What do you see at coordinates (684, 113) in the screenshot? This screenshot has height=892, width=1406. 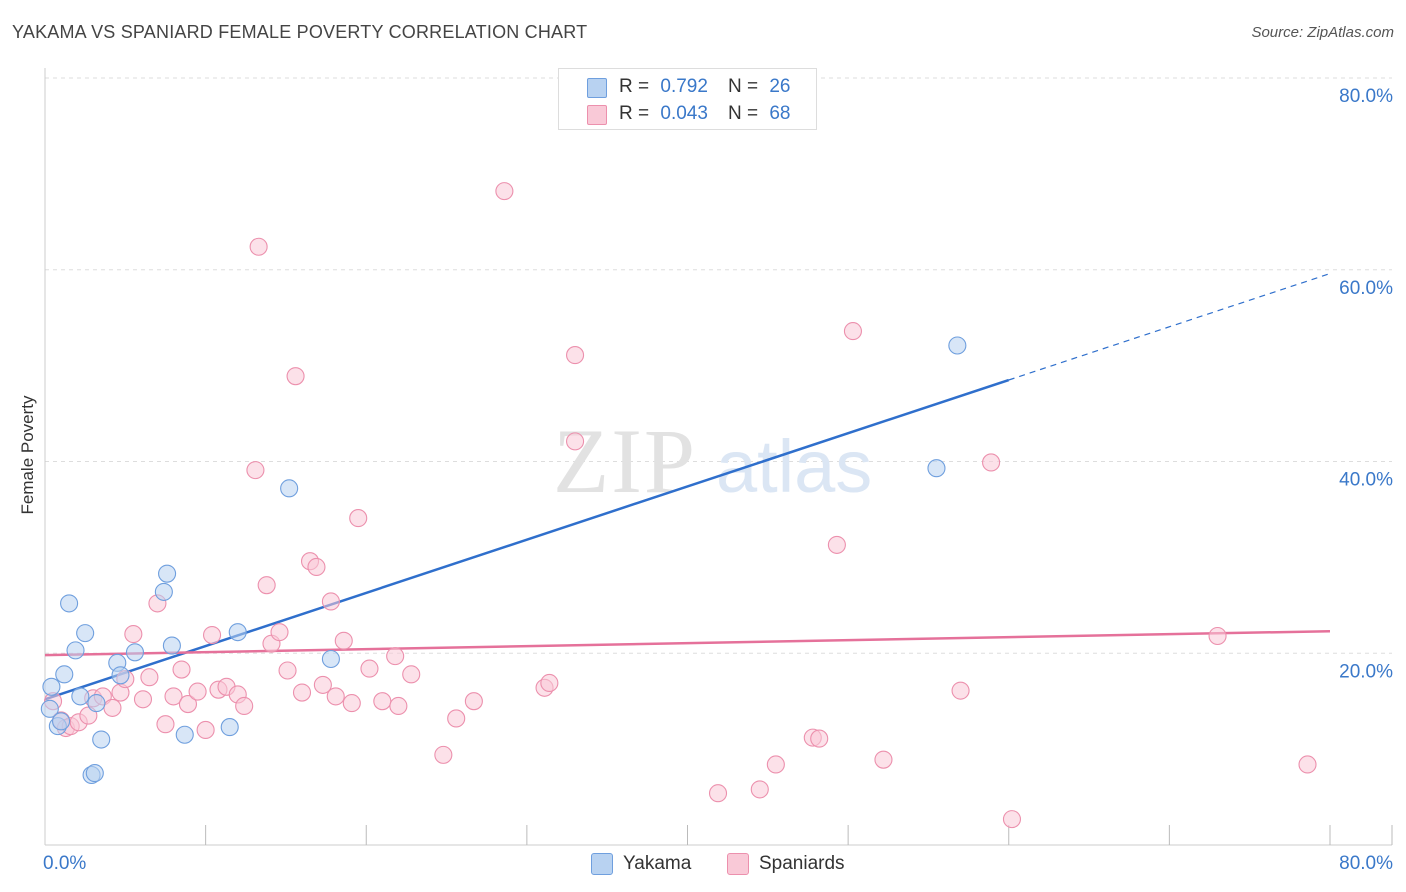 I see `r-value: 0.043` at bounding box center [684, 113].